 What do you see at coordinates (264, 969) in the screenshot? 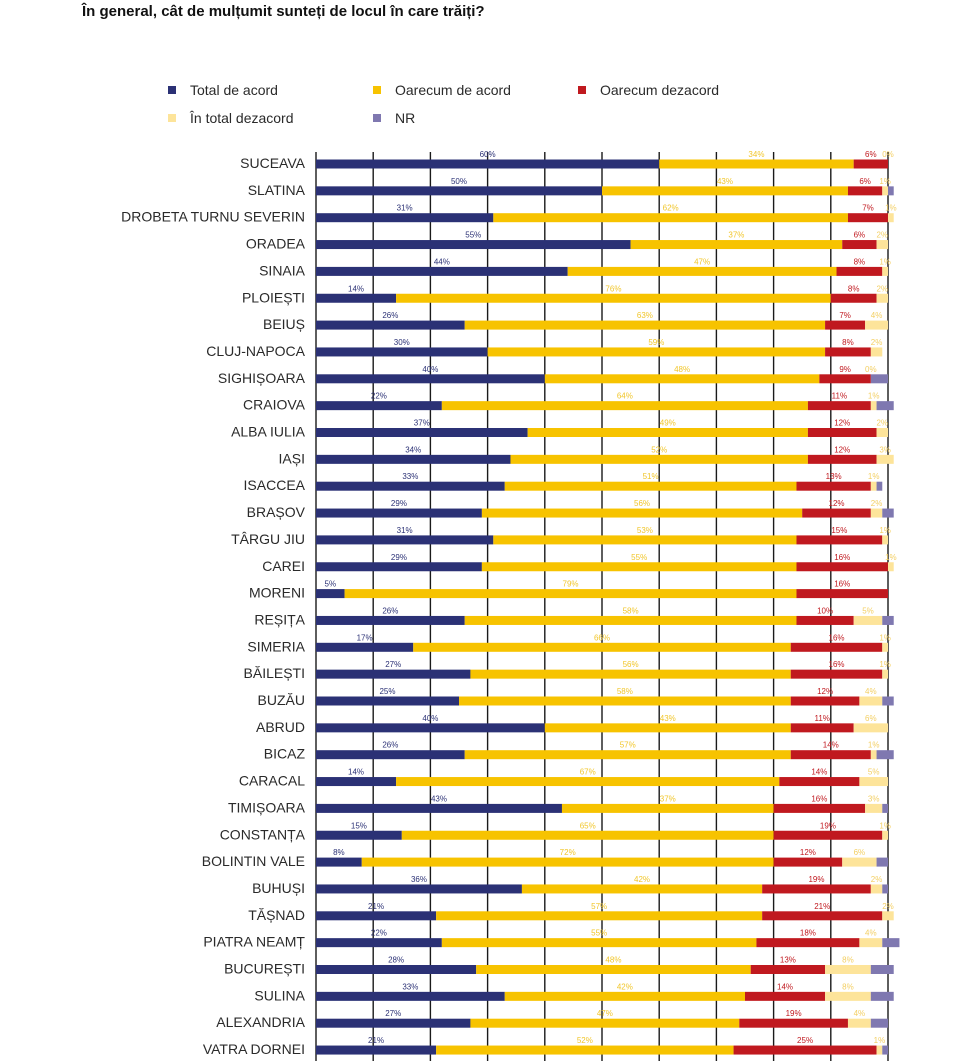
I see `category-label: BUCUREȘTI` at bounding box center [264, 969].